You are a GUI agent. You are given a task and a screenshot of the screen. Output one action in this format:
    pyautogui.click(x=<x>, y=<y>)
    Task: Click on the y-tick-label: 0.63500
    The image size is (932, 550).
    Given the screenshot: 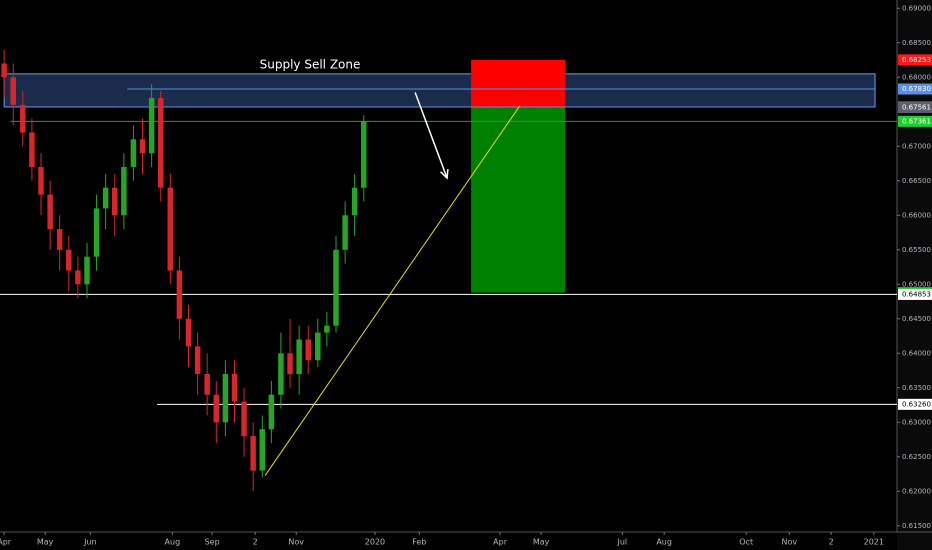 What is the action you would take?
    pyautogui.click(x=916, y=388)
    